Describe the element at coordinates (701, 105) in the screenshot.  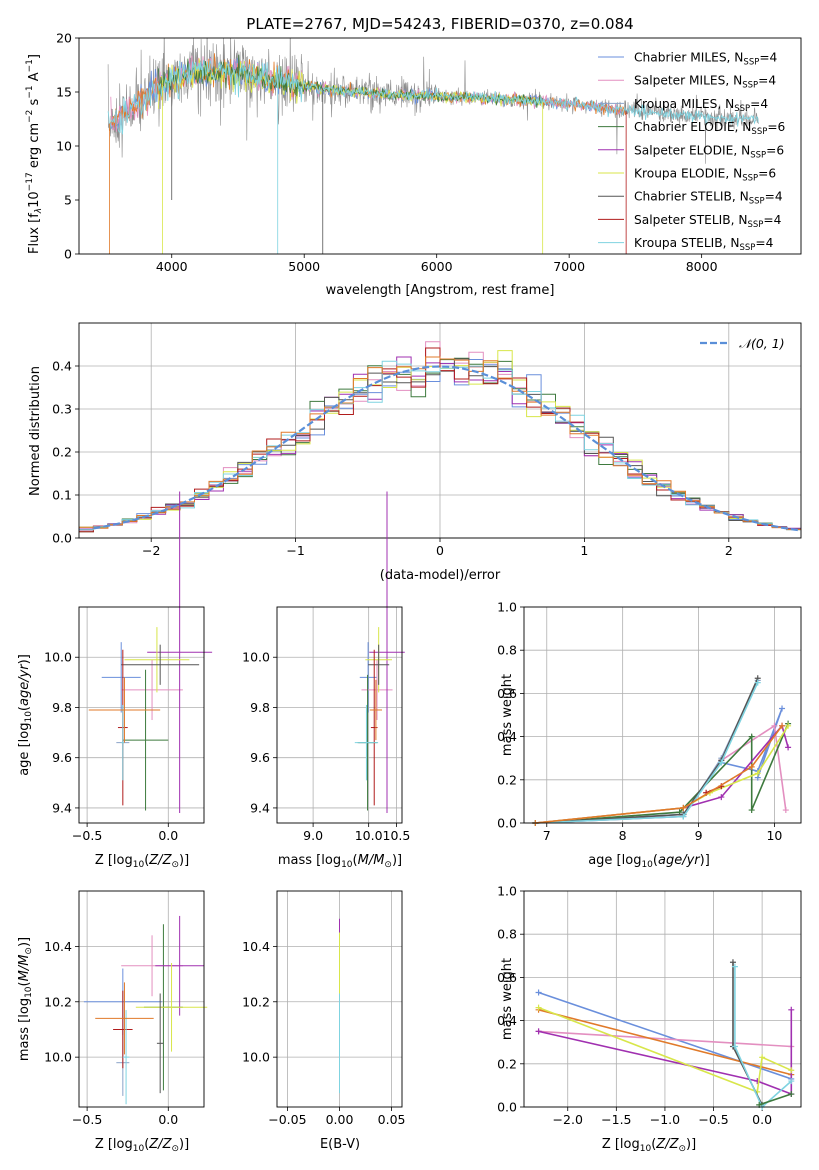
I see `legend-label: Kroupa MILES, NSSP=4` at that location.